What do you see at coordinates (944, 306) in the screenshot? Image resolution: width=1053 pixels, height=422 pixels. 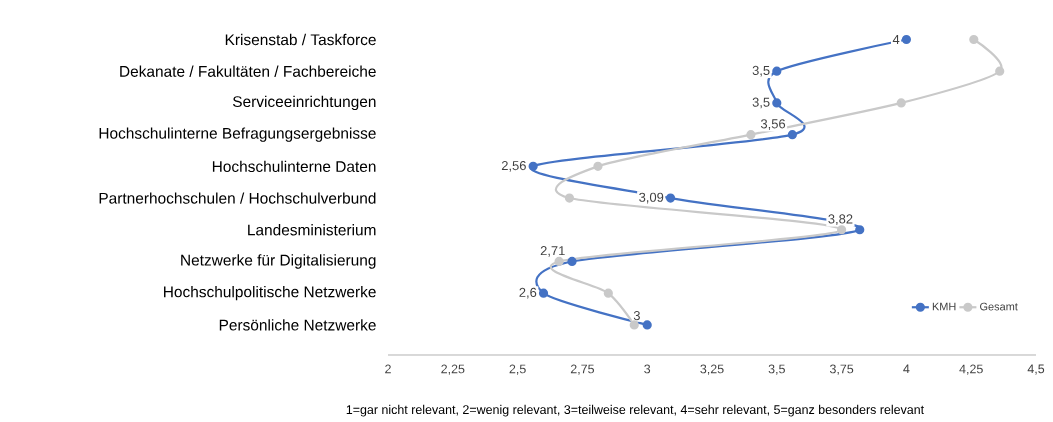 I see `legend-label: KMH` at bounding box center [944, 306].